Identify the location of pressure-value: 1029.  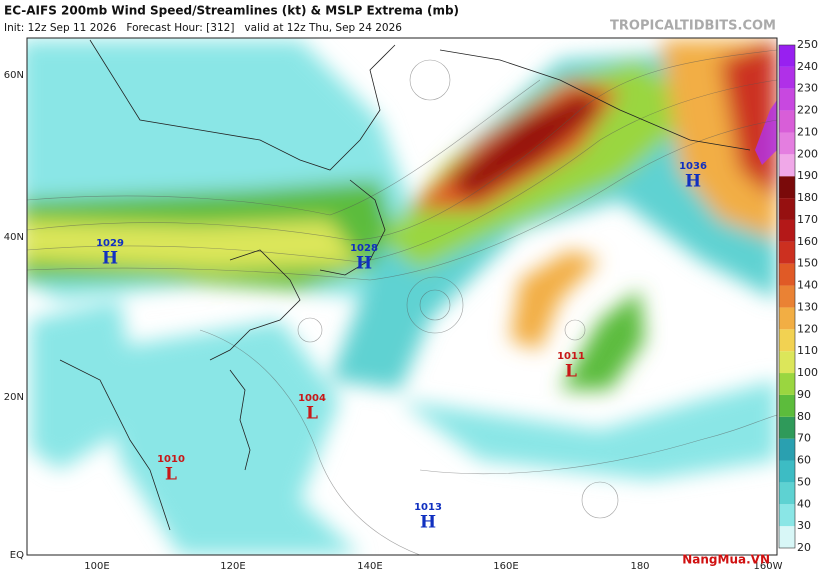
(110, 243).